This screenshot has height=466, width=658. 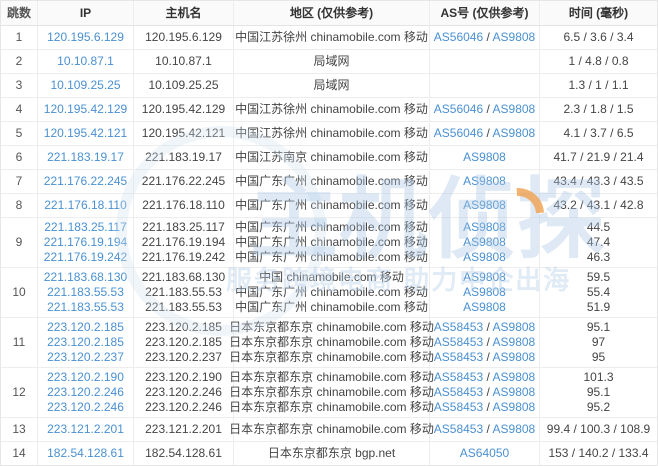 I want to click on hostname-cell: 182.54.128.61, so click(x=184, y=453).